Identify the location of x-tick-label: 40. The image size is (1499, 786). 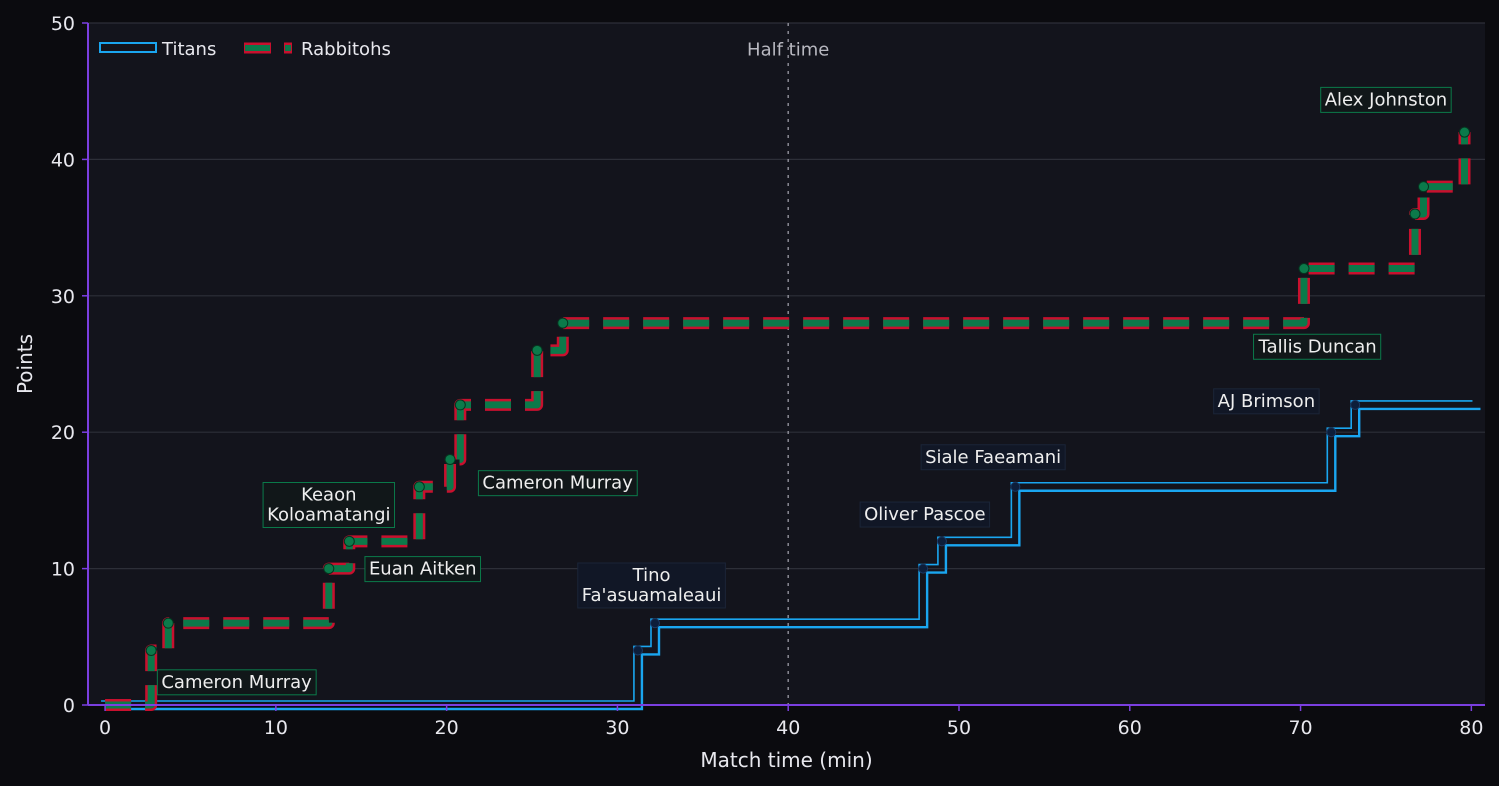
(788, 728).